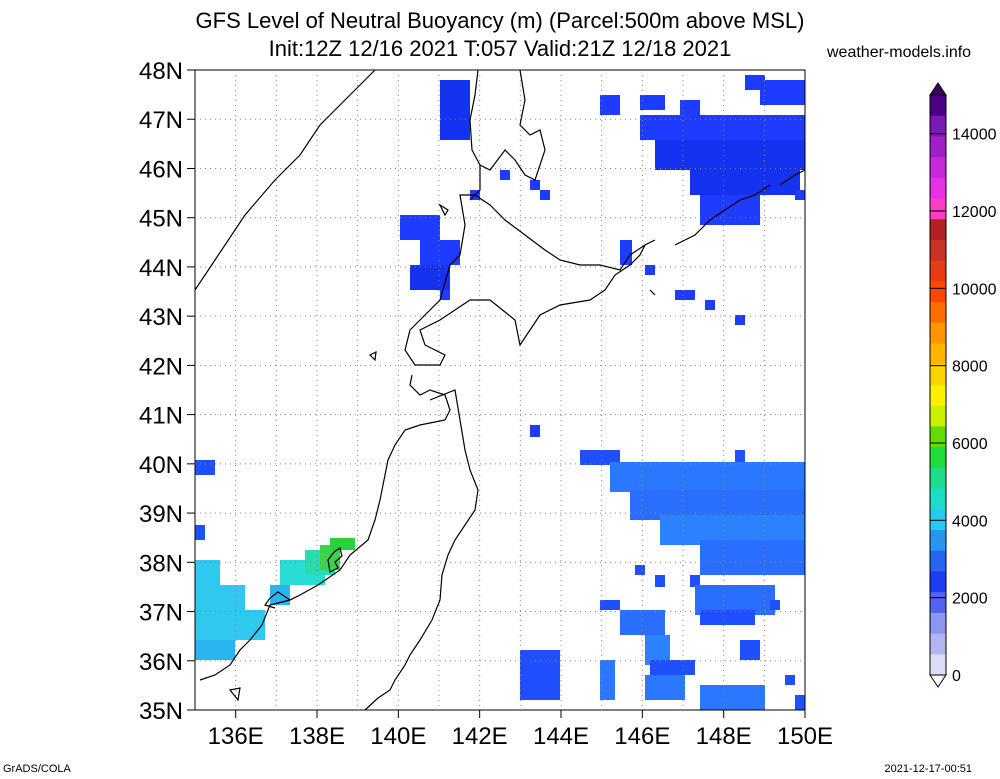 Image resolution: width=1000 pixels, height=779 pixels. Describe the element at coordinates (161, 317) in the screenshot. I see `lat-tick-label: 43N` at that location.